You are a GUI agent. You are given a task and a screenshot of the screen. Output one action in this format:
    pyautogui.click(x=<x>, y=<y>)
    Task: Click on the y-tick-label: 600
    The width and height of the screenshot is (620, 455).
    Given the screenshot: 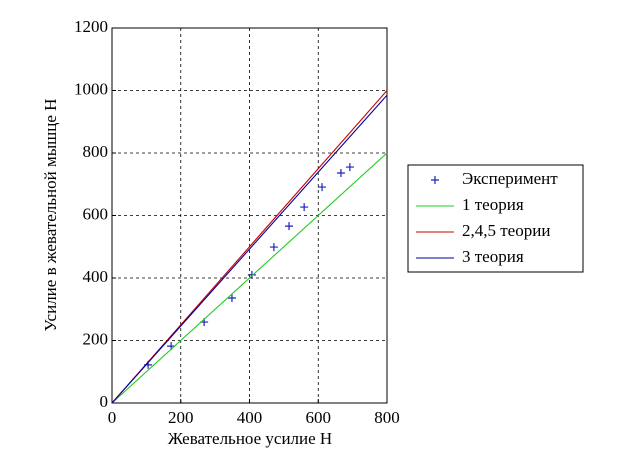 What is the action you would take?
    pyautogui.click(x=96, y=213)
    